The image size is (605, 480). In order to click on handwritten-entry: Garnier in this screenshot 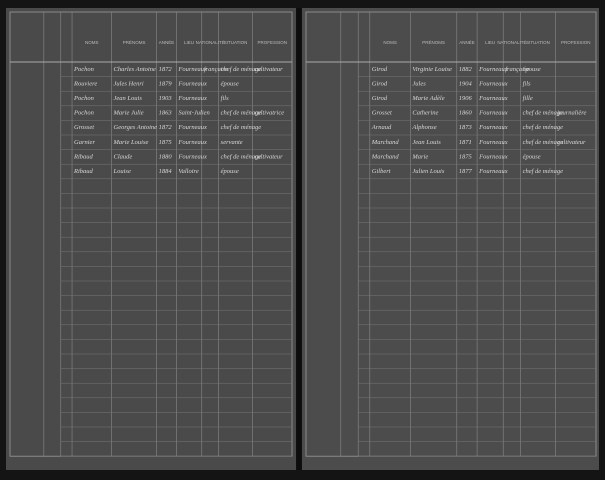, I will do `click(84, 142)`.